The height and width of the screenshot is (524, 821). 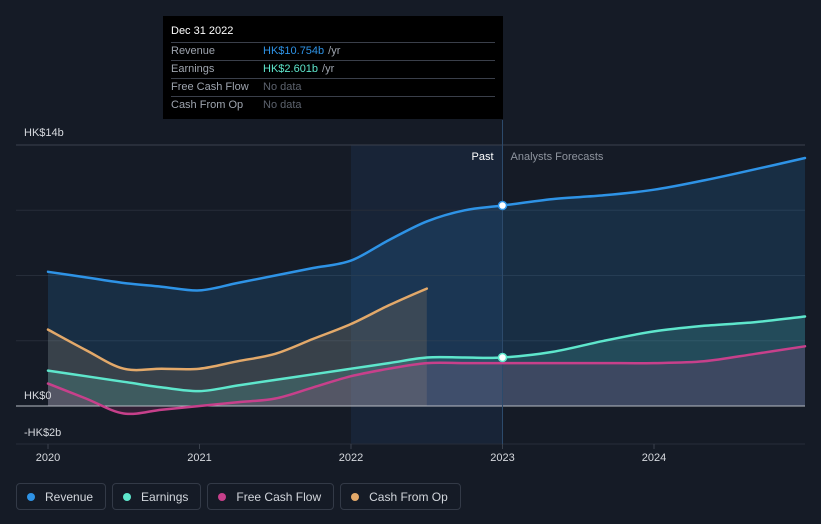 I want to click on legend-item-revenue: Revenue, so click(x=61, y=496).